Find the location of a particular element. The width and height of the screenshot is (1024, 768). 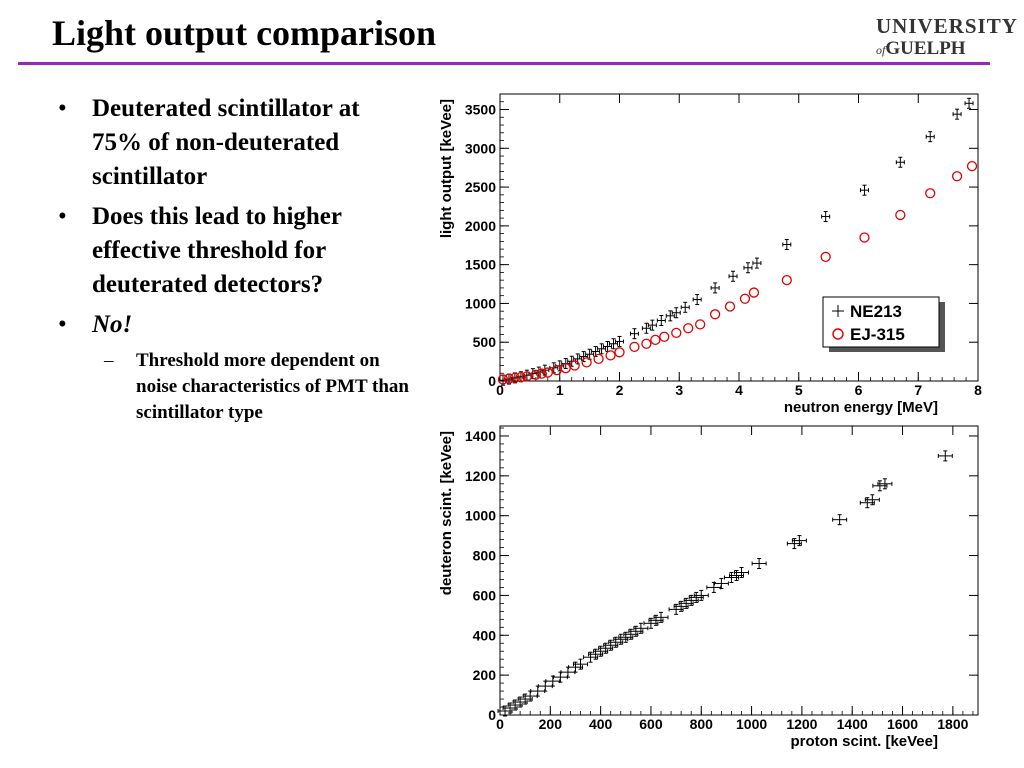

x-tick-label: 1800 is located at coordinates (952, 724).